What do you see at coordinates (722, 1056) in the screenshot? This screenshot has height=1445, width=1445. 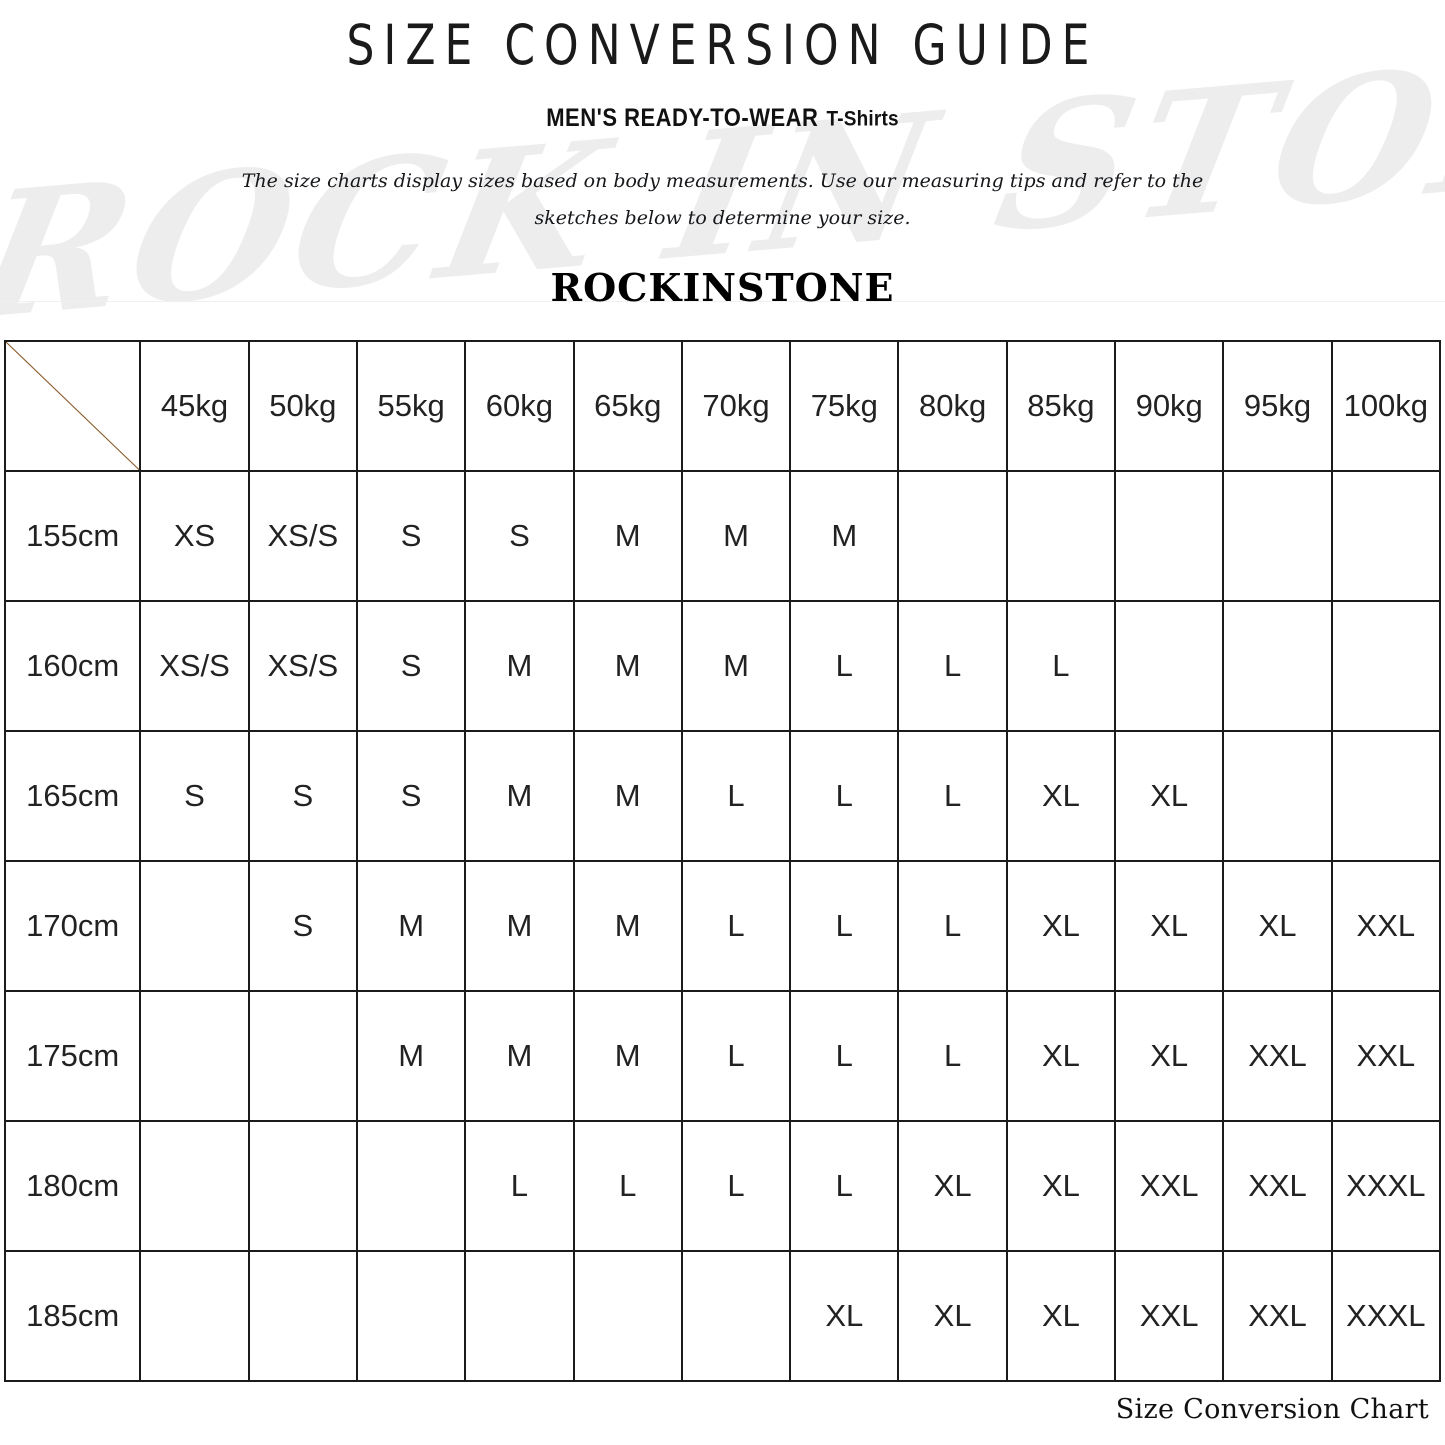 I see `table-row: 175cm M M M L L L XL XL XXL XXL` at bounding box center [722, 1056].